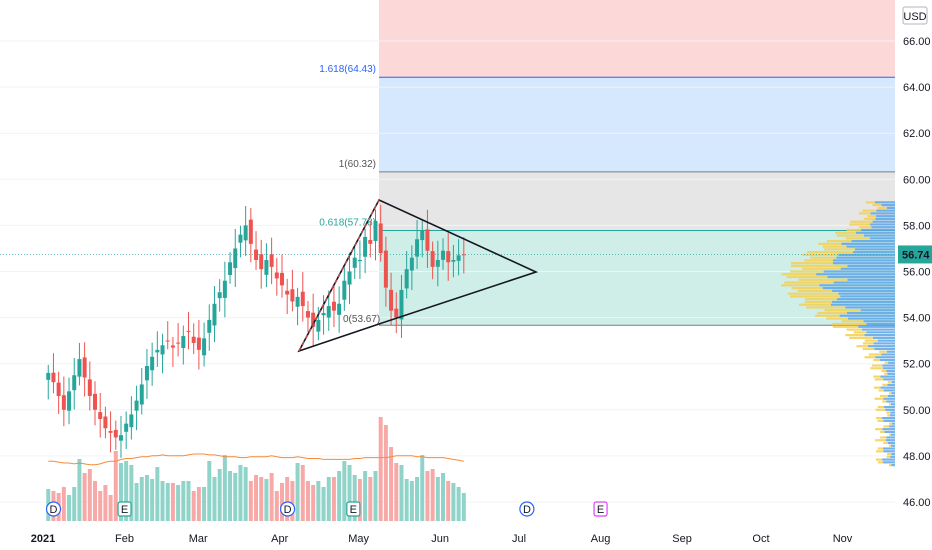 This screenshot has width=932, height=550. I want to click on y-axis-bg, so click(913, 275).